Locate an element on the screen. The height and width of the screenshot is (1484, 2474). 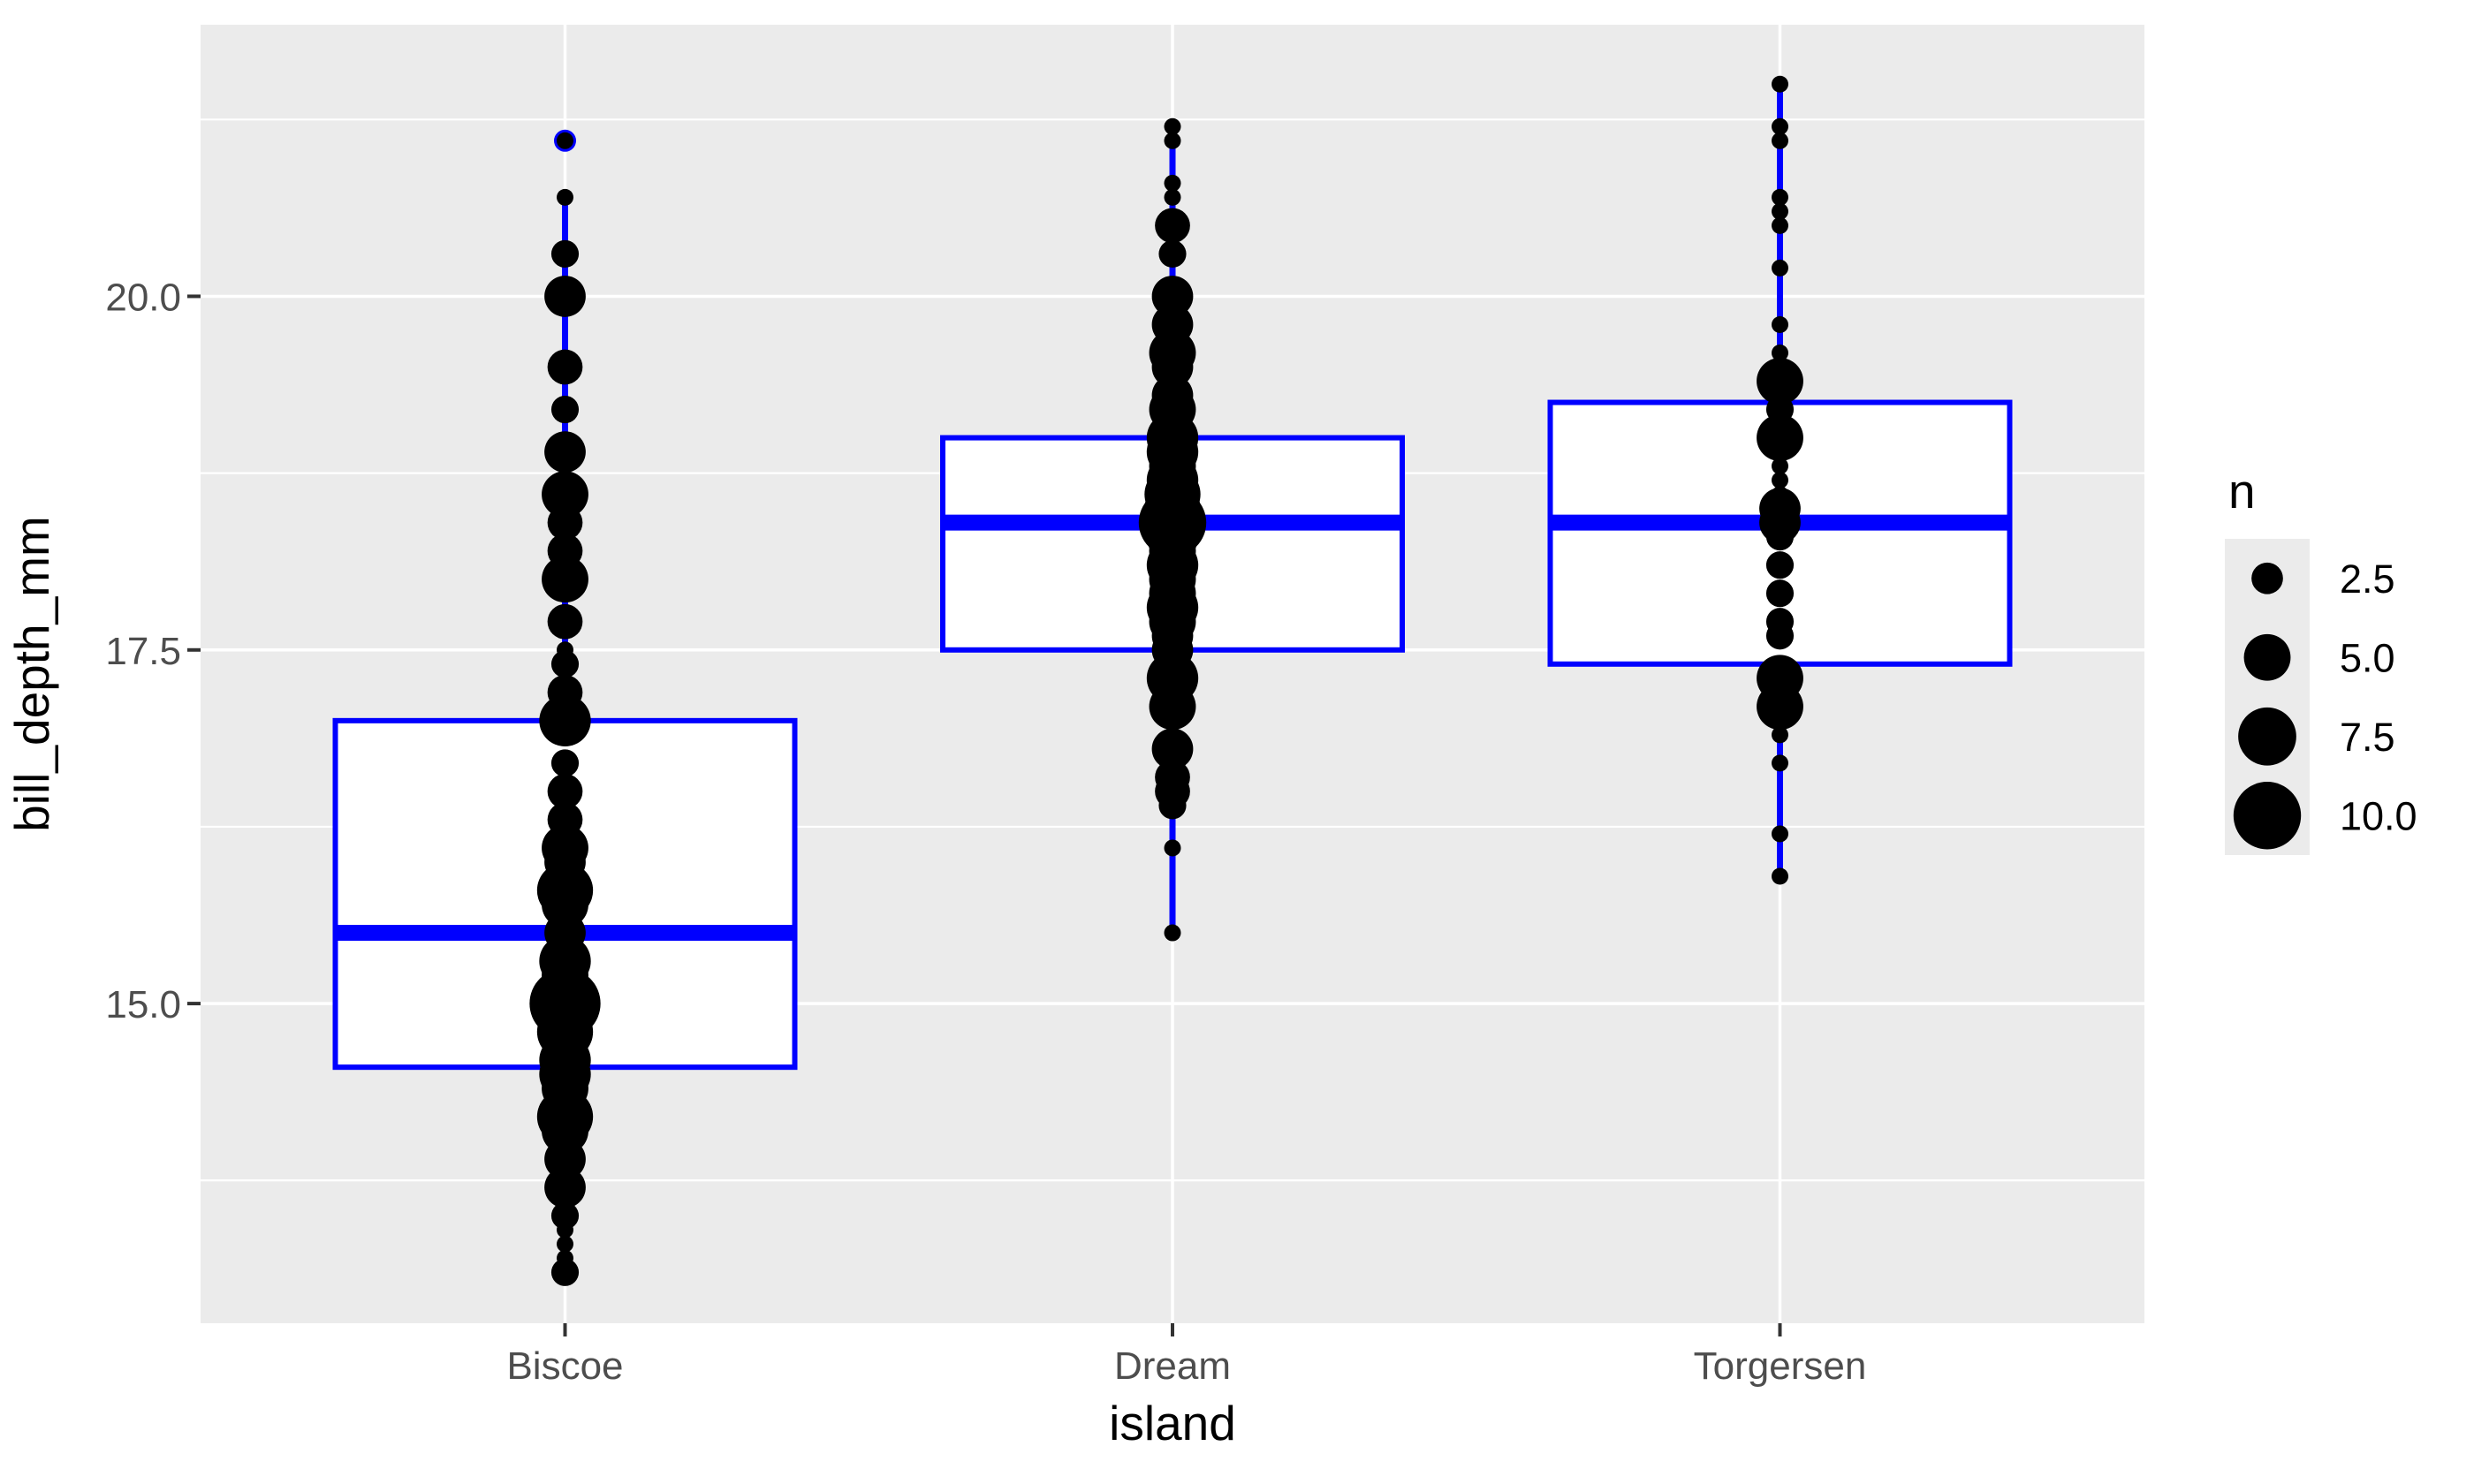
legend-label: 7.5 is located at coordinates (2367, 737).